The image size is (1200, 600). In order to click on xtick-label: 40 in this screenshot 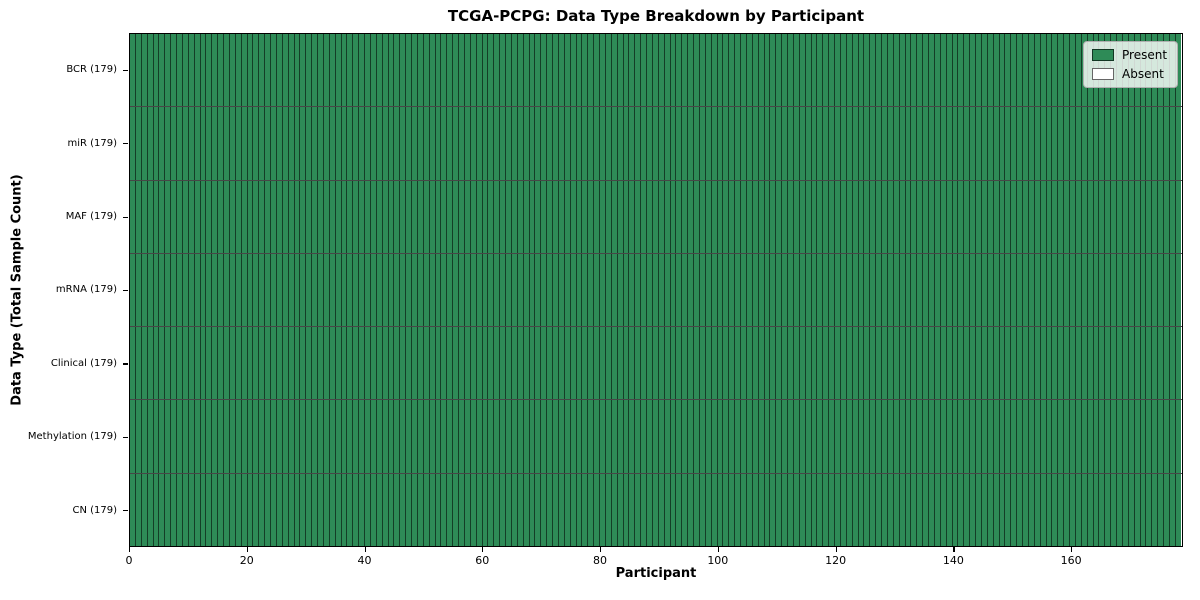, I will do `click(364, 560)`.